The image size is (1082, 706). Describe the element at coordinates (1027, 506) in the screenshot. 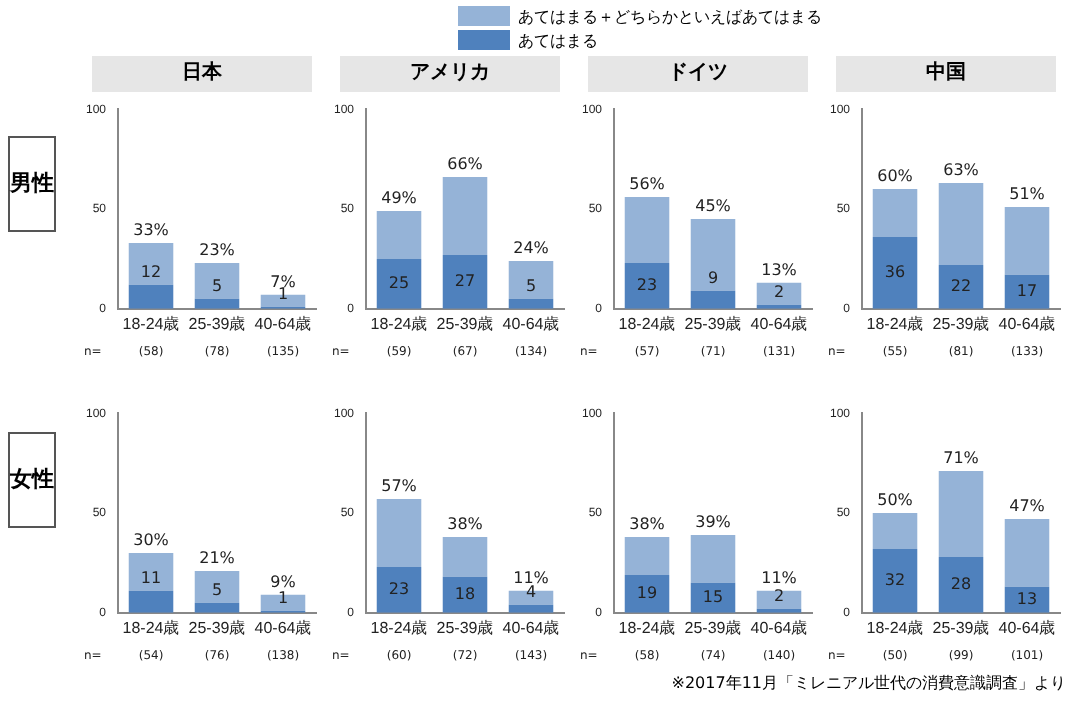

I see `total-label: 47%` at that location.